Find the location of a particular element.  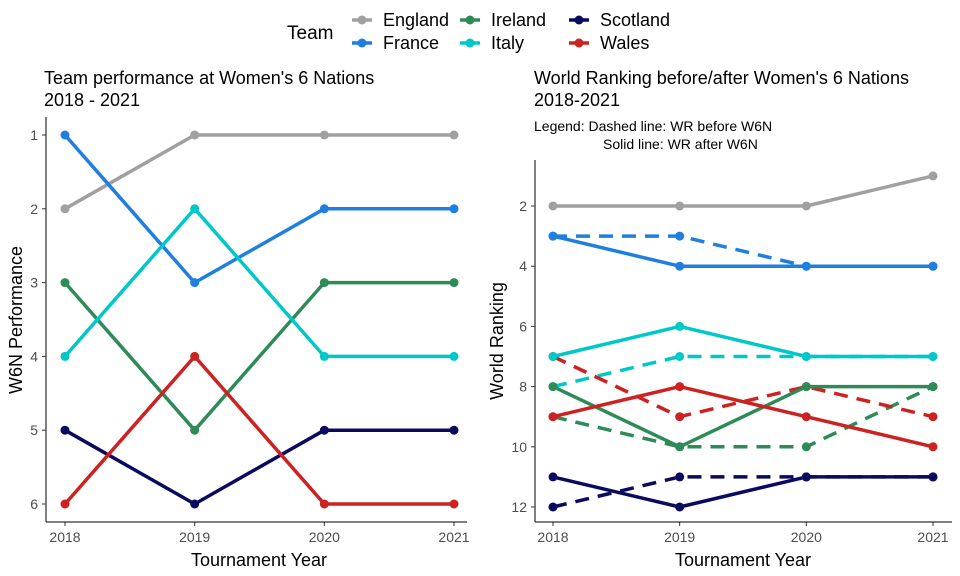

right-before-point-france-2019 is located at coordinates (680, 236).